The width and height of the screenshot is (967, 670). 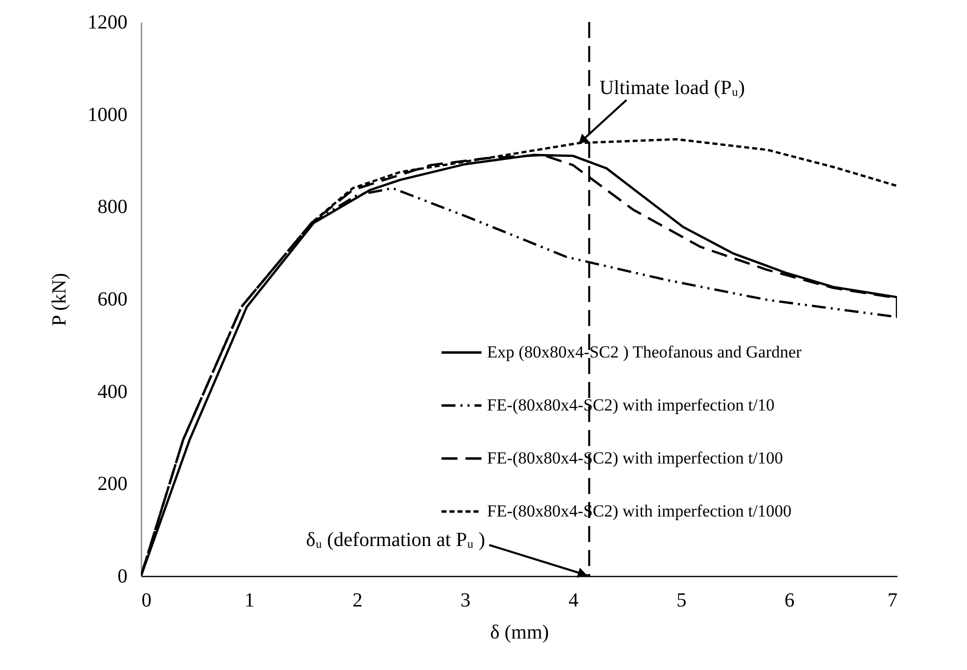 I want to click on legend-label: Exp (80x80x4-SC2 ) Theofanous and Gardner, so click(x=644, y=352).